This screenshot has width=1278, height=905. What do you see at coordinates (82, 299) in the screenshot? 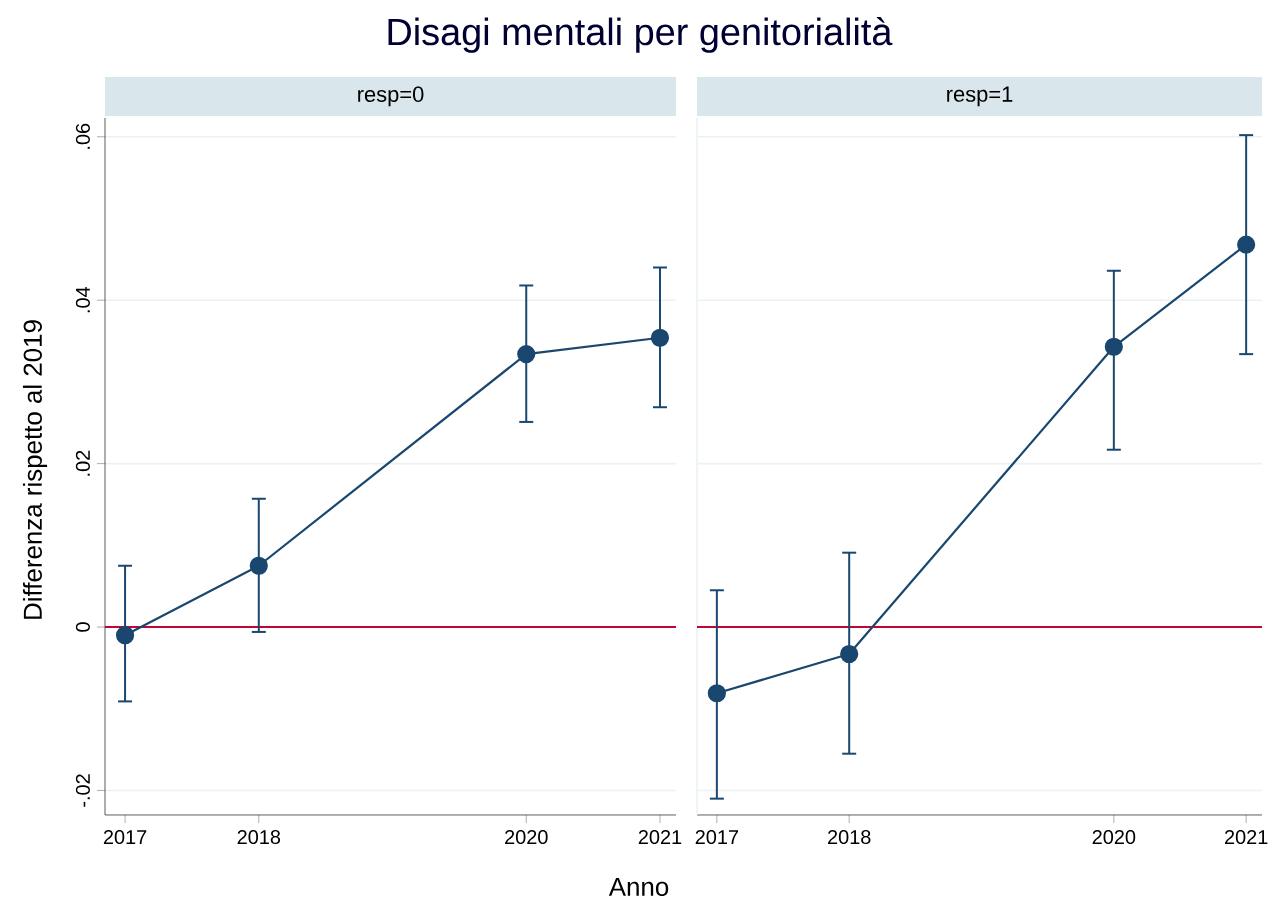
I see `y-tick-label: .04` at bounding box center [82, 299].